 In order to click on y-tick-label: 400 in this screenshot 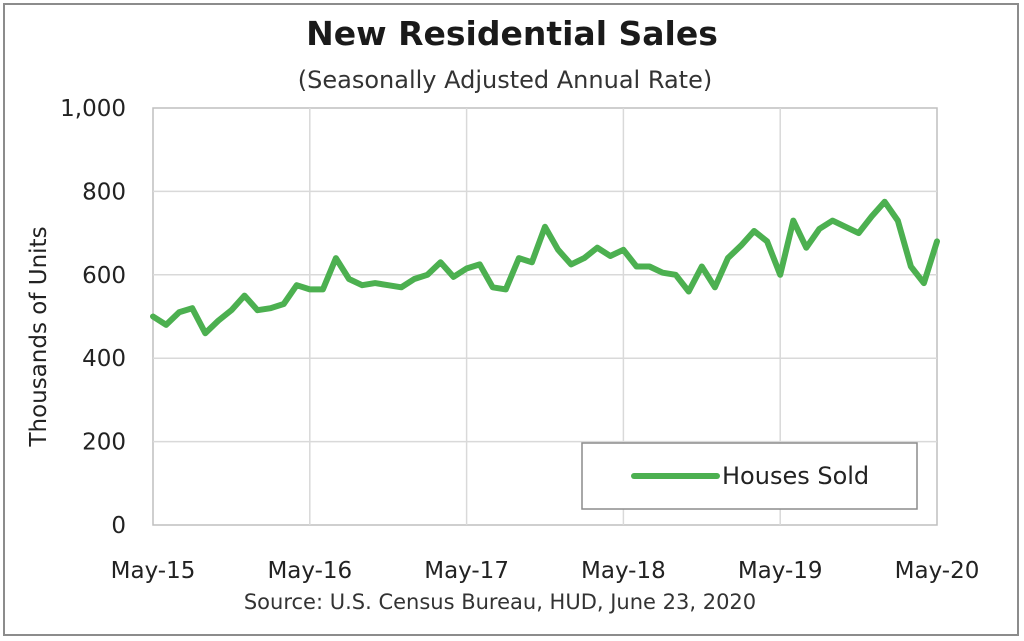, I will do `click(104, 359)`.